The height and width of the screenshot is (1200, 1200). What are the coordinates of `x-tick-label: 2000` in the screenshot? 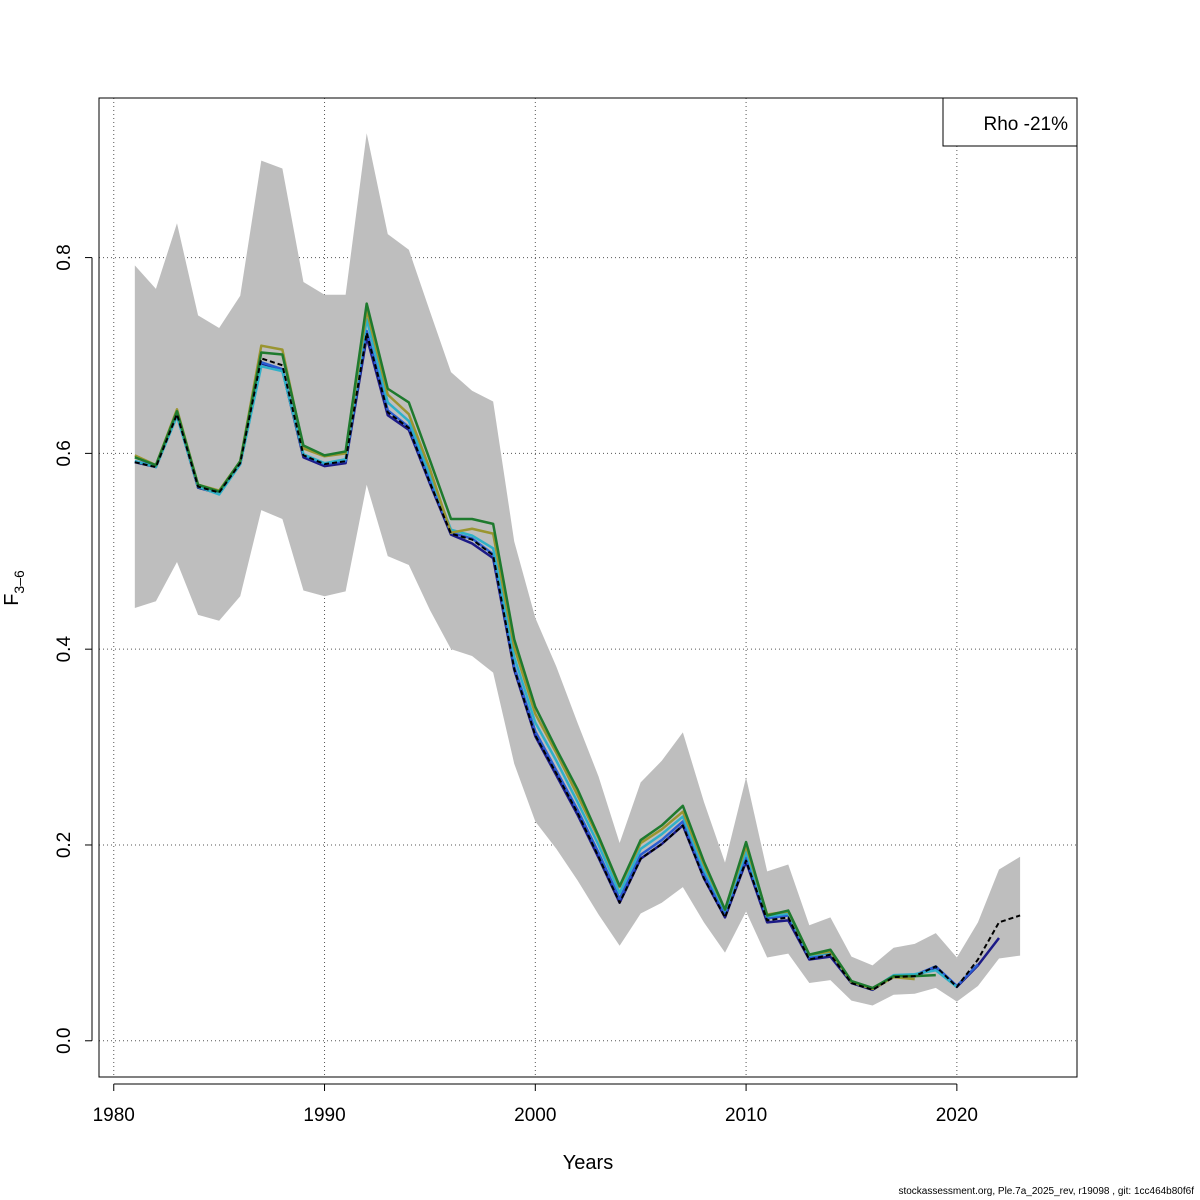 It's located at (535, 1115).